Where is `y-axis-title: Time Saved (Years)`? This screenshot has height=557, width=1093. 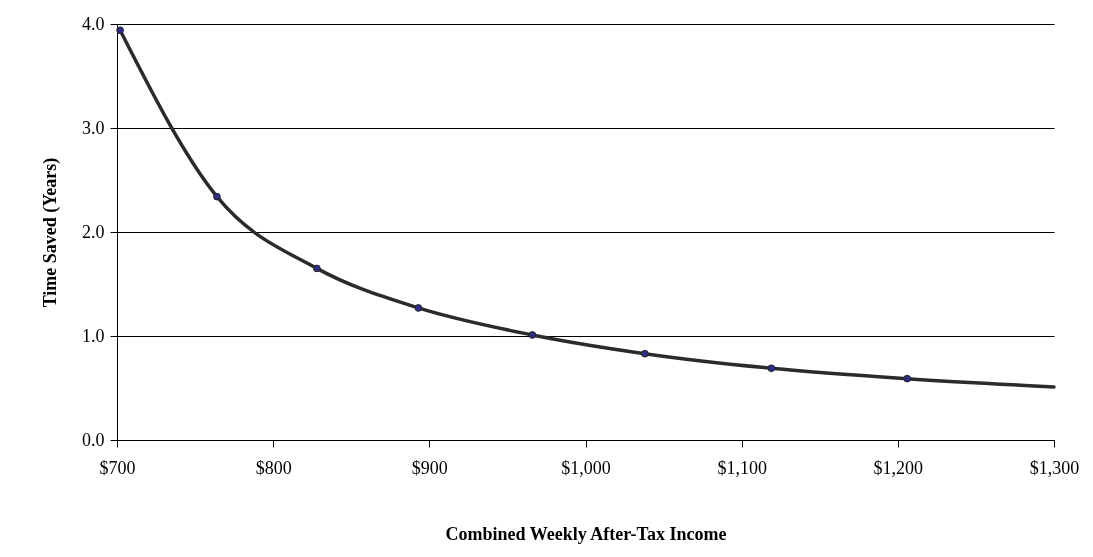 y-axis-title: Time Saved (Years) is located at coordinates (50, 232).